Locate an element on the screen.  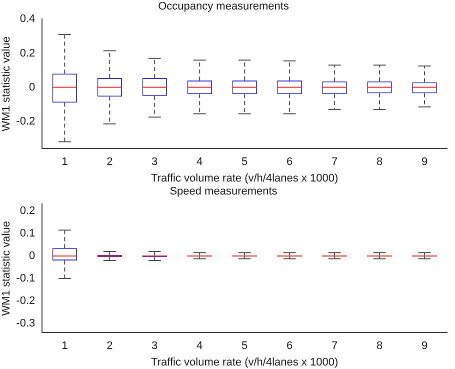
chart-title: Speed measurements is located at coordinates (224, 192).